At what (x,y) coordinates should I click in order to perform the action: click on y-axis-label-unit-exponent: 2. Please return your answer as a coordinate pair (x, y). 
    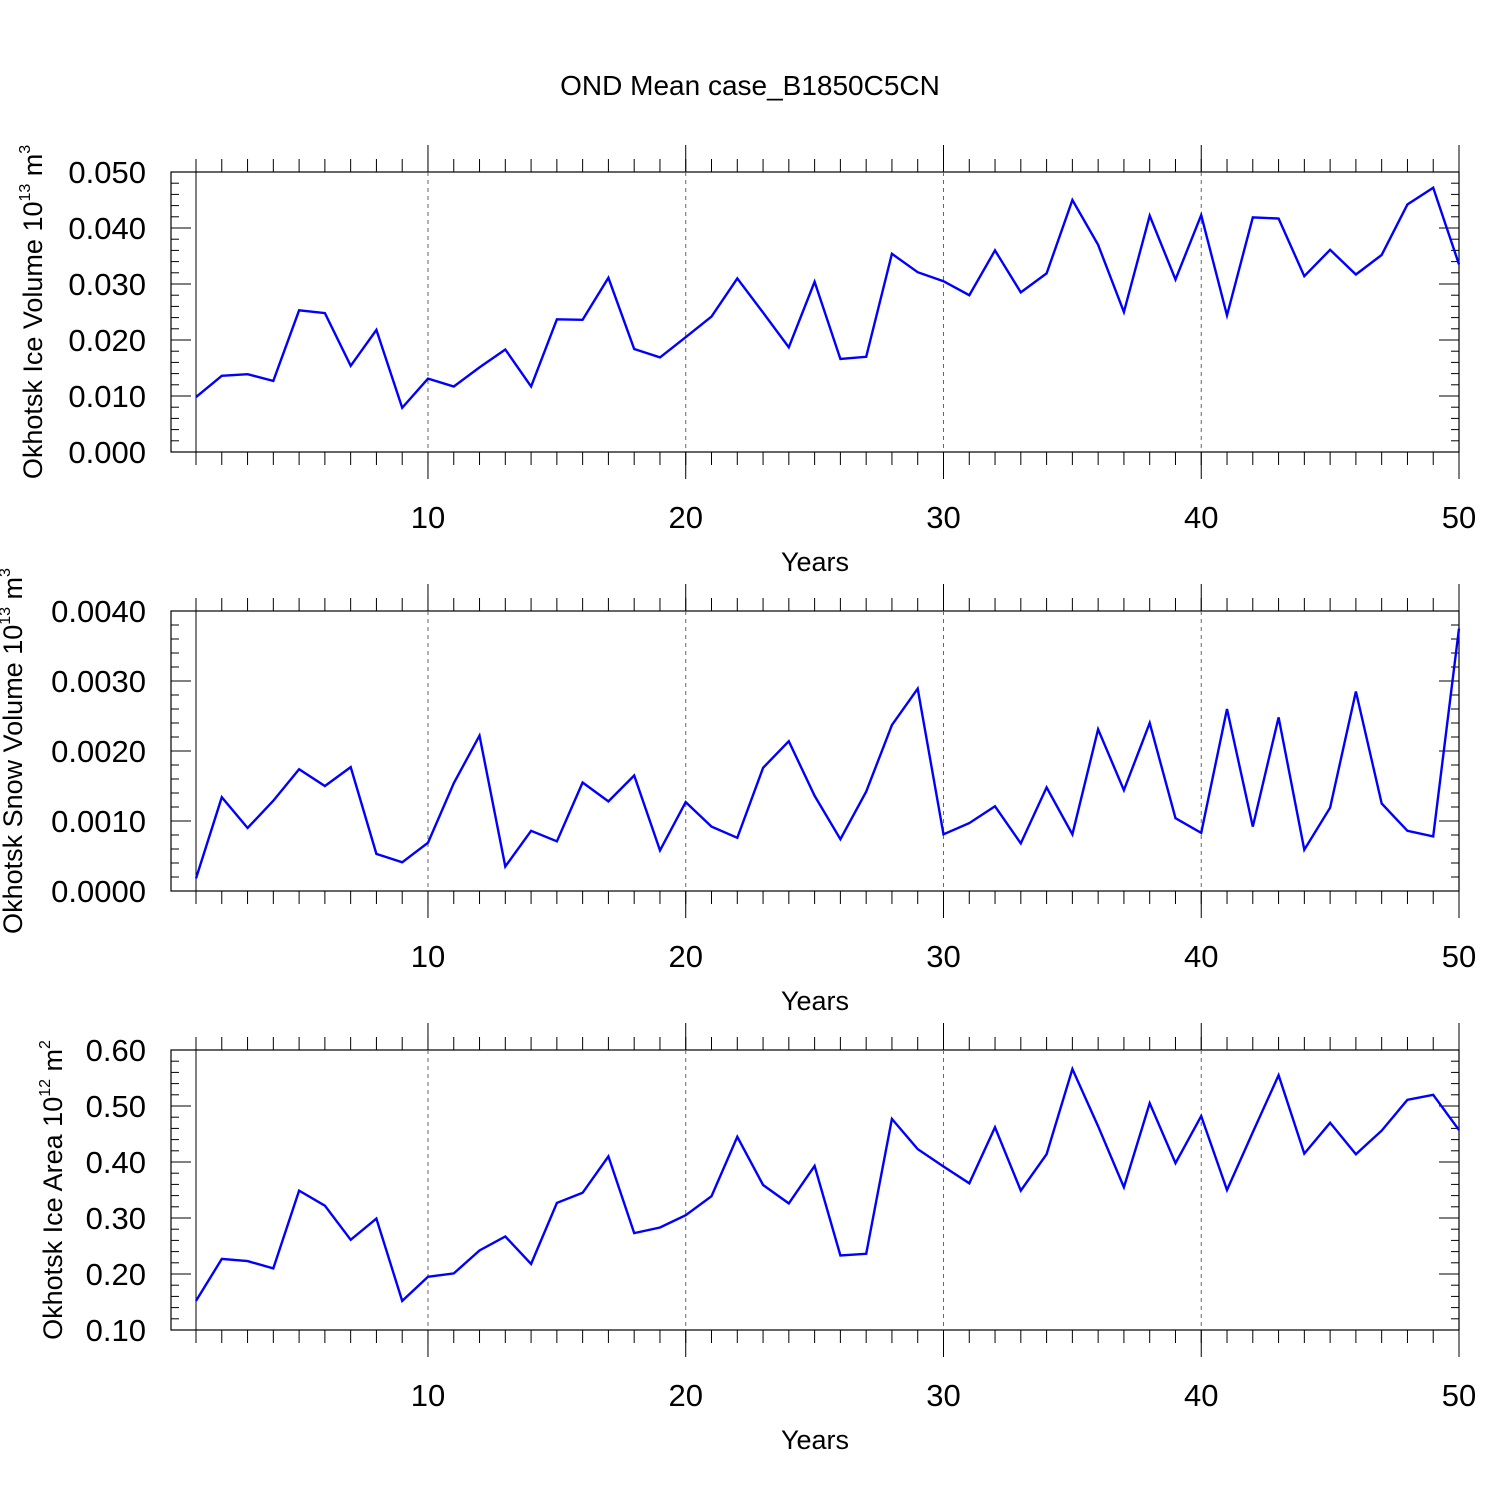
    Looking at the image, I should click on (45, 1044).